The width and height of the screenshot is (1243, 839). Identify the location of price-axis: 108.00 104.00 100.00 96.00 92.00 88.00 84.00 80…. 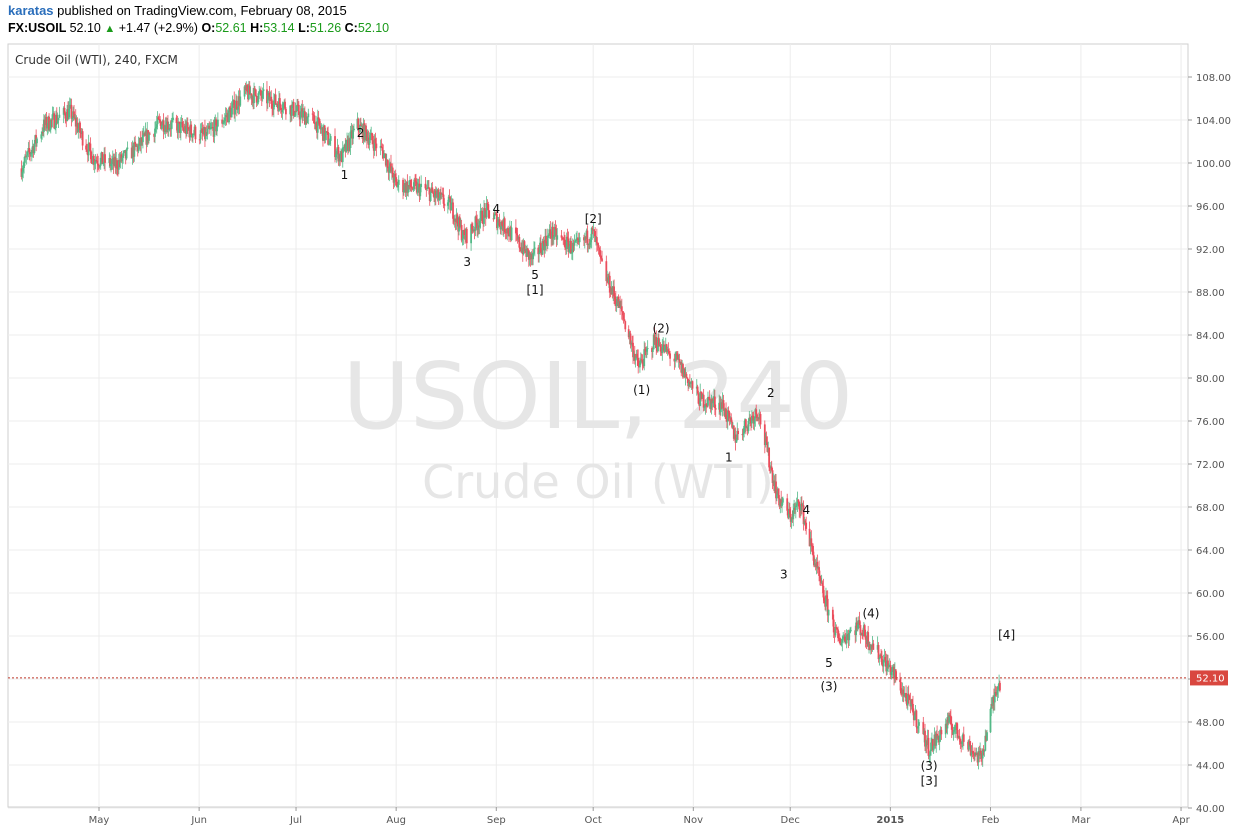
(1209, 444).